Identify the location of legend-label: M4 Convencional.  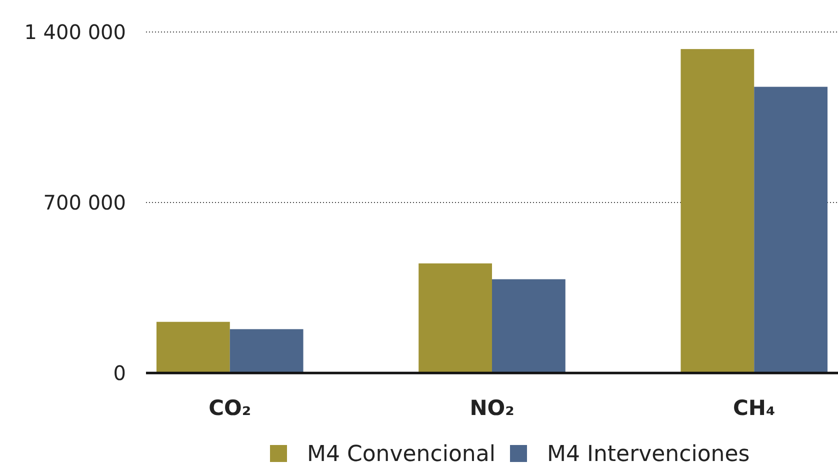
(401, 454).